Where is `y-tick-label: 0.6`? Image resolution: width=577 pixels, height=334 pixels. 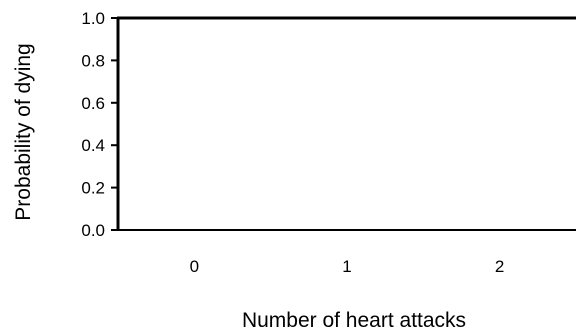 y-tick-label: 0.6 is located at coordinates (93, 103).